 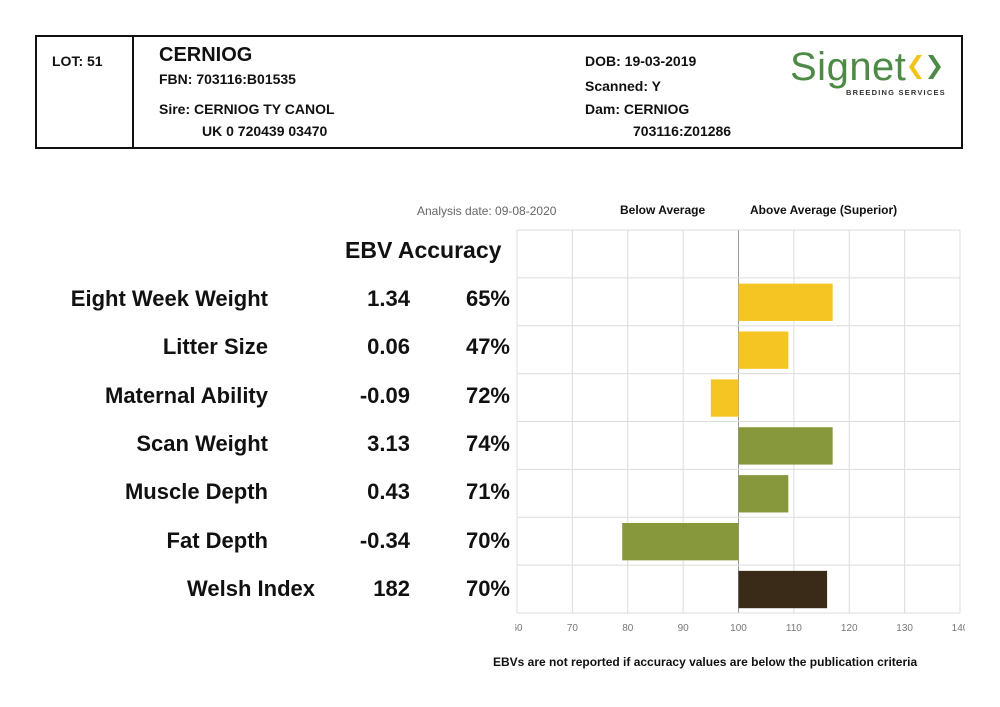 I want to click on above-average-label: Above Average (Superior), so click(x=824, y=210).